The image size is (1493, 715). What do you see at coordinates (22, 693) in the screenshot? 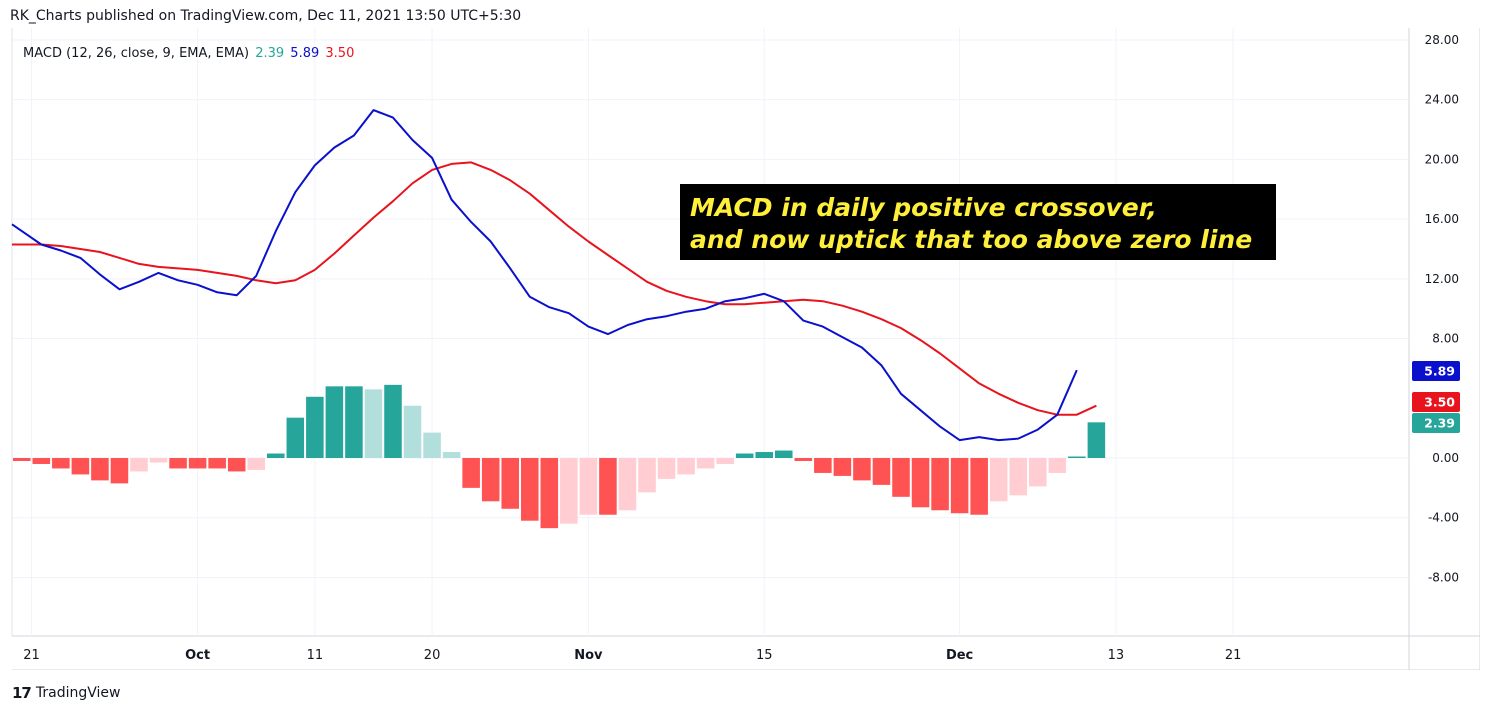
I see `tradingview-logo-icon: 17` at bounding box center [22, 693].